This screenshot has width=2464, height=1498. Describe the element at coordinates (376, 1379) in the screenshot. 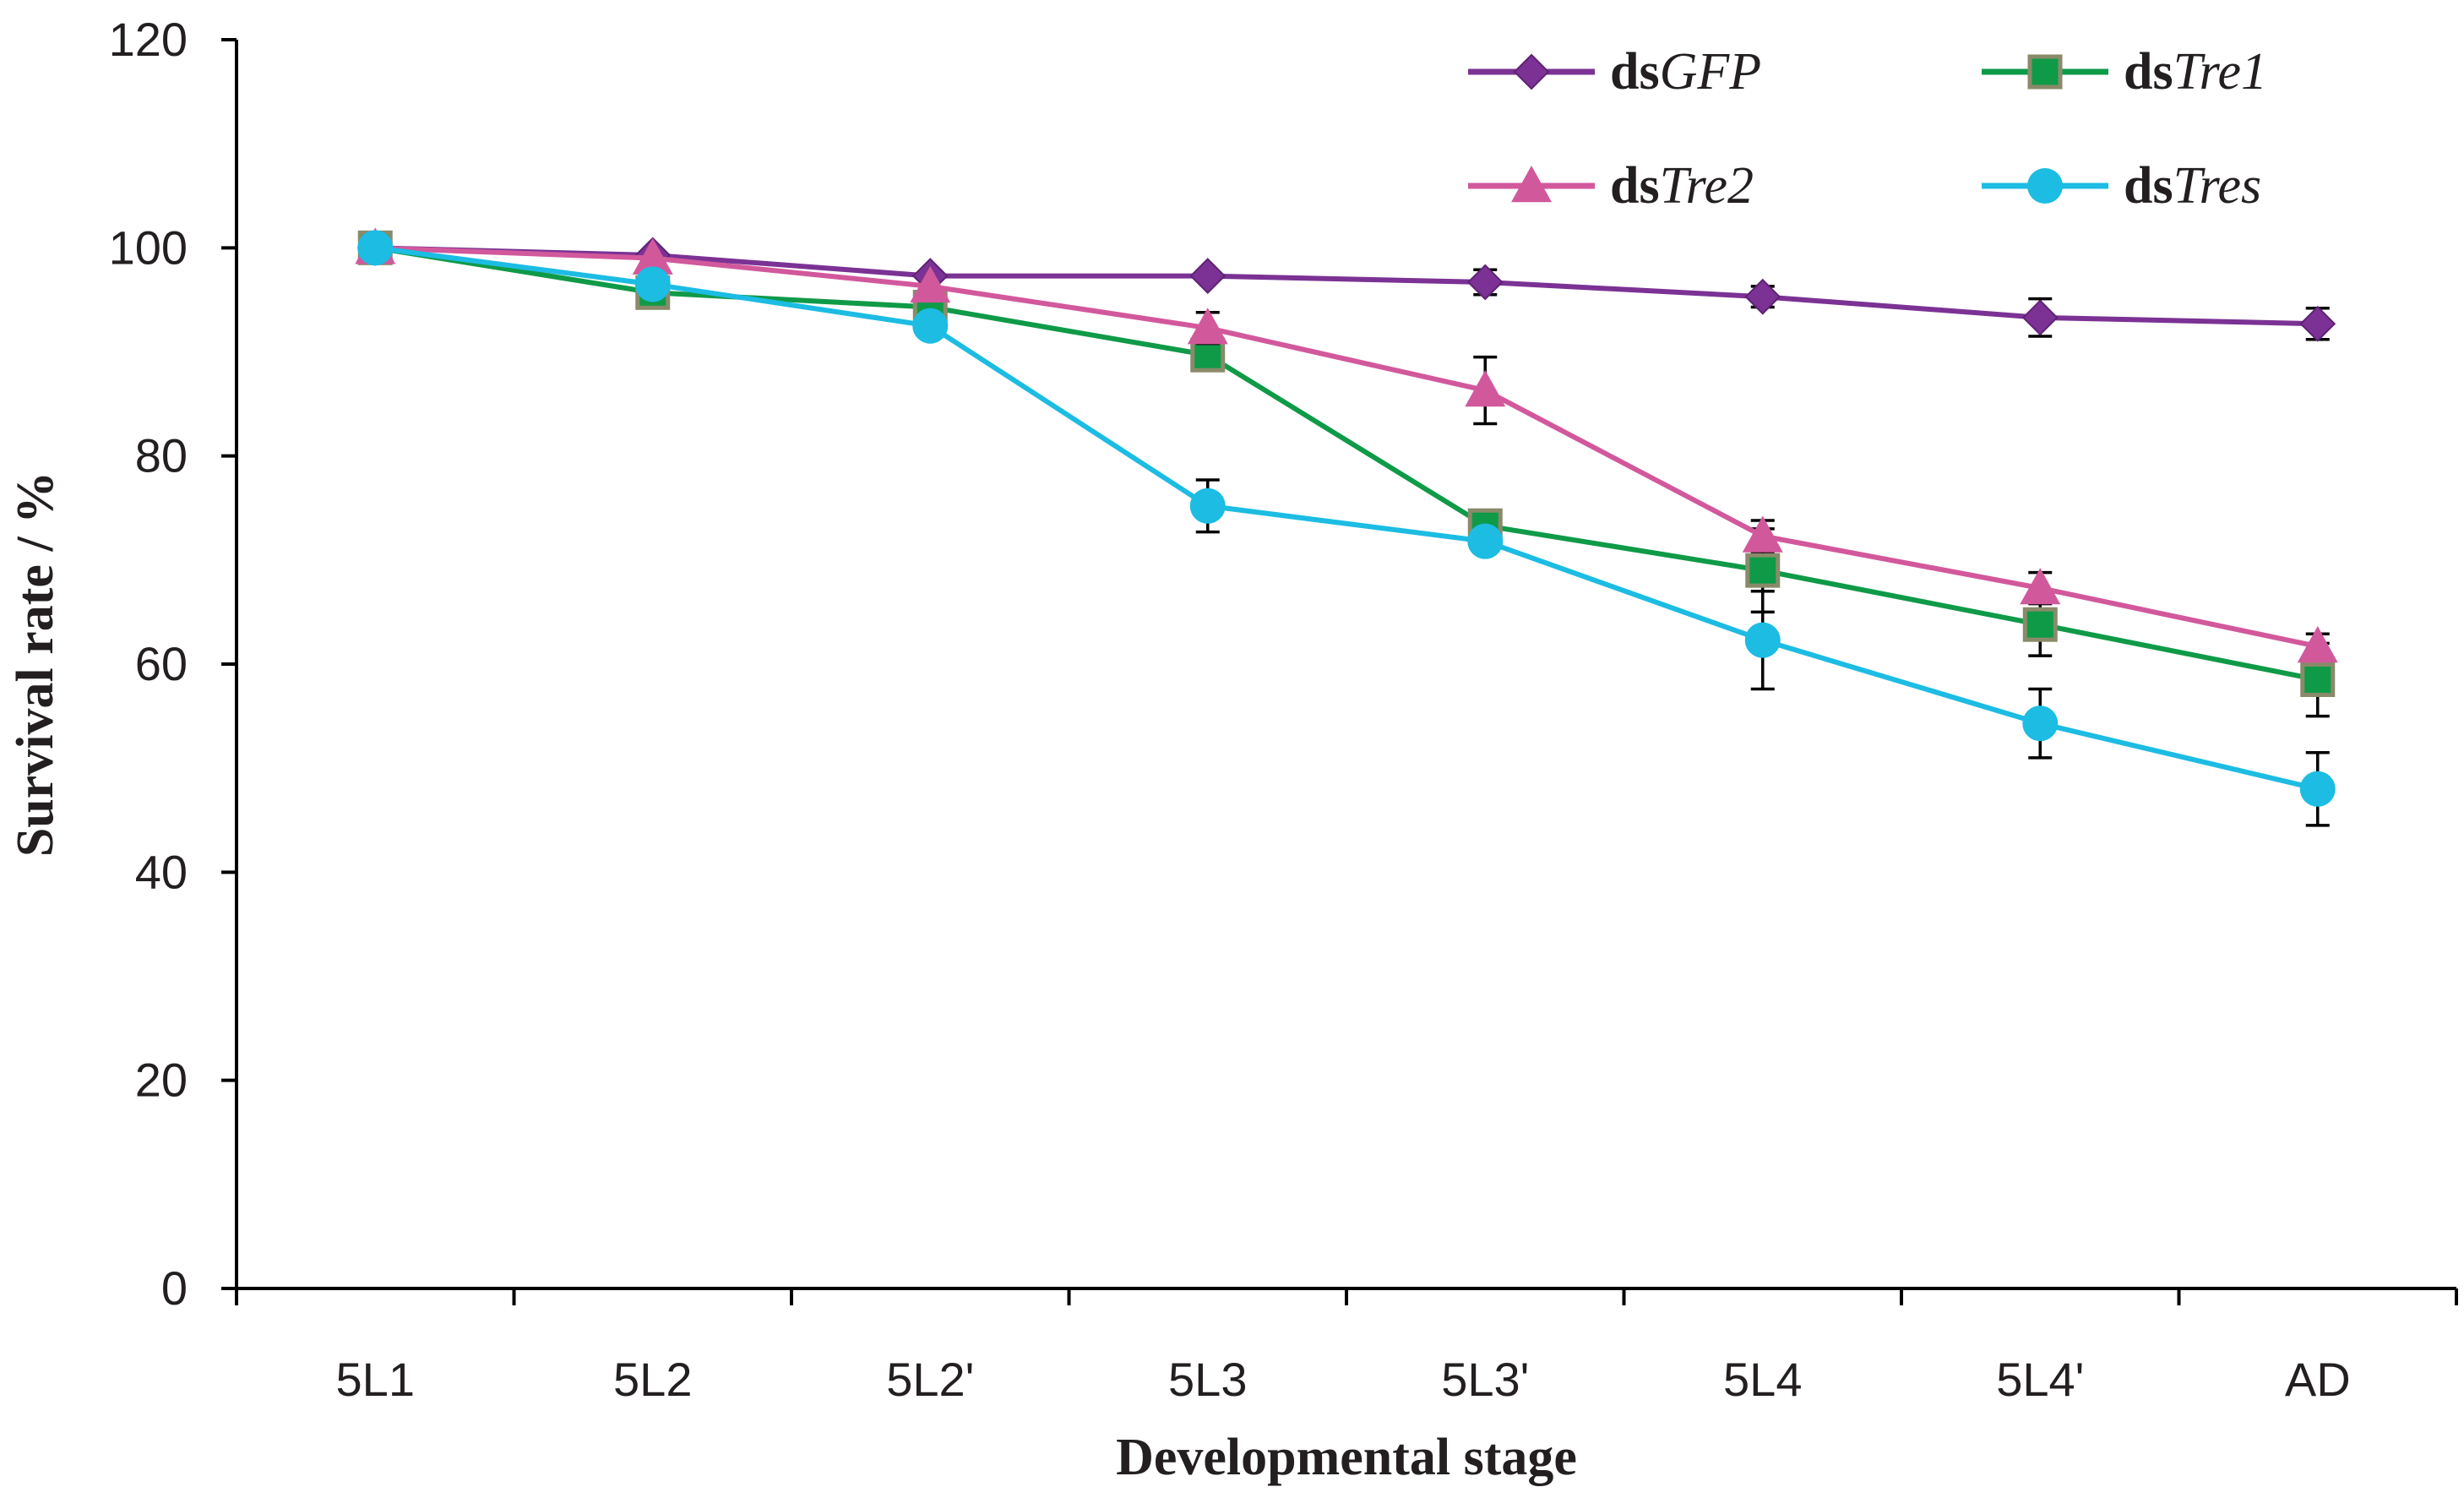

I see `x-tick-label: 5L1` at that location.